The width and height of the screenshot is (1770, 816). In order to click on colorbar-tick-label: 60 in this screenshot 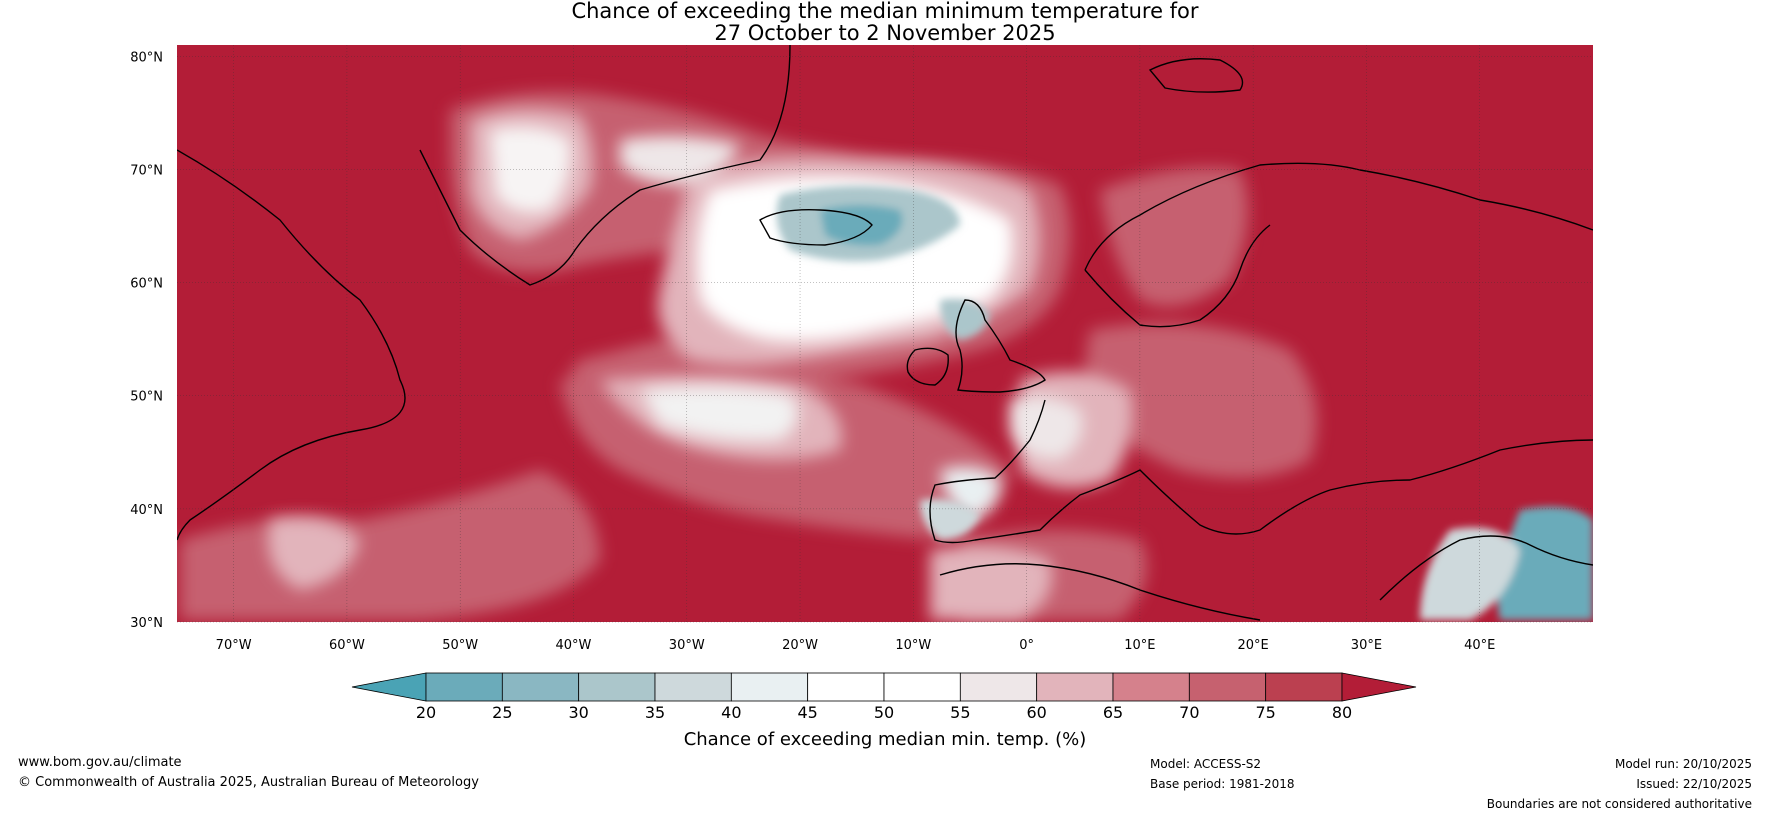, I will do `click(1036, 712)`.